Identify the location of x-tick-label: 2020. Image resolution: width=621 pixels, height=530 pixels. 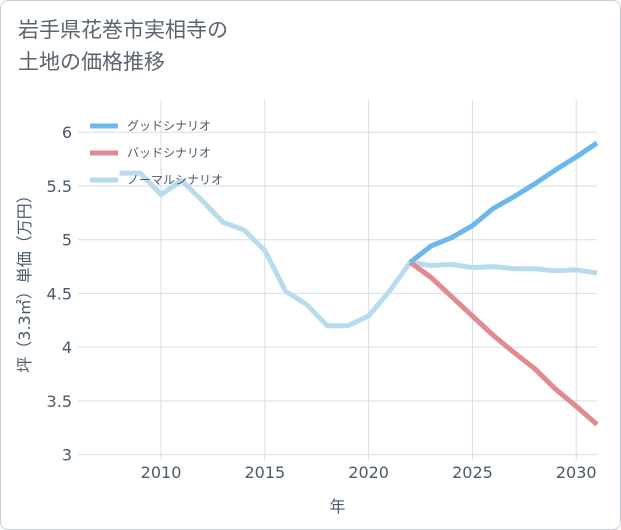
(368, 472).